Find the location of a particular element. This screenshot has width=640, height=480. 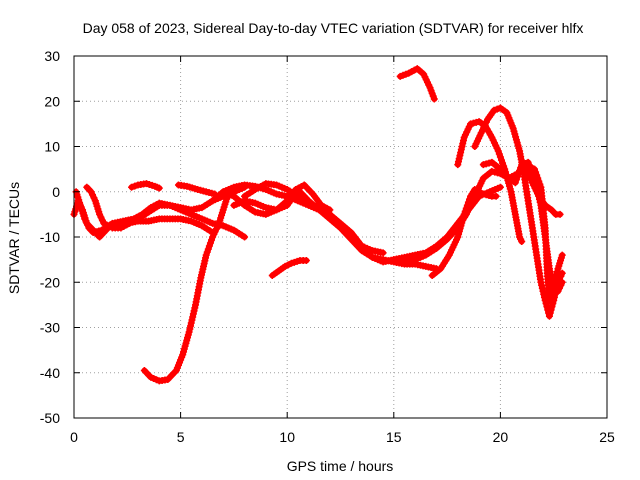

x-tick-label: 15 is located at coordinates (394, 437).